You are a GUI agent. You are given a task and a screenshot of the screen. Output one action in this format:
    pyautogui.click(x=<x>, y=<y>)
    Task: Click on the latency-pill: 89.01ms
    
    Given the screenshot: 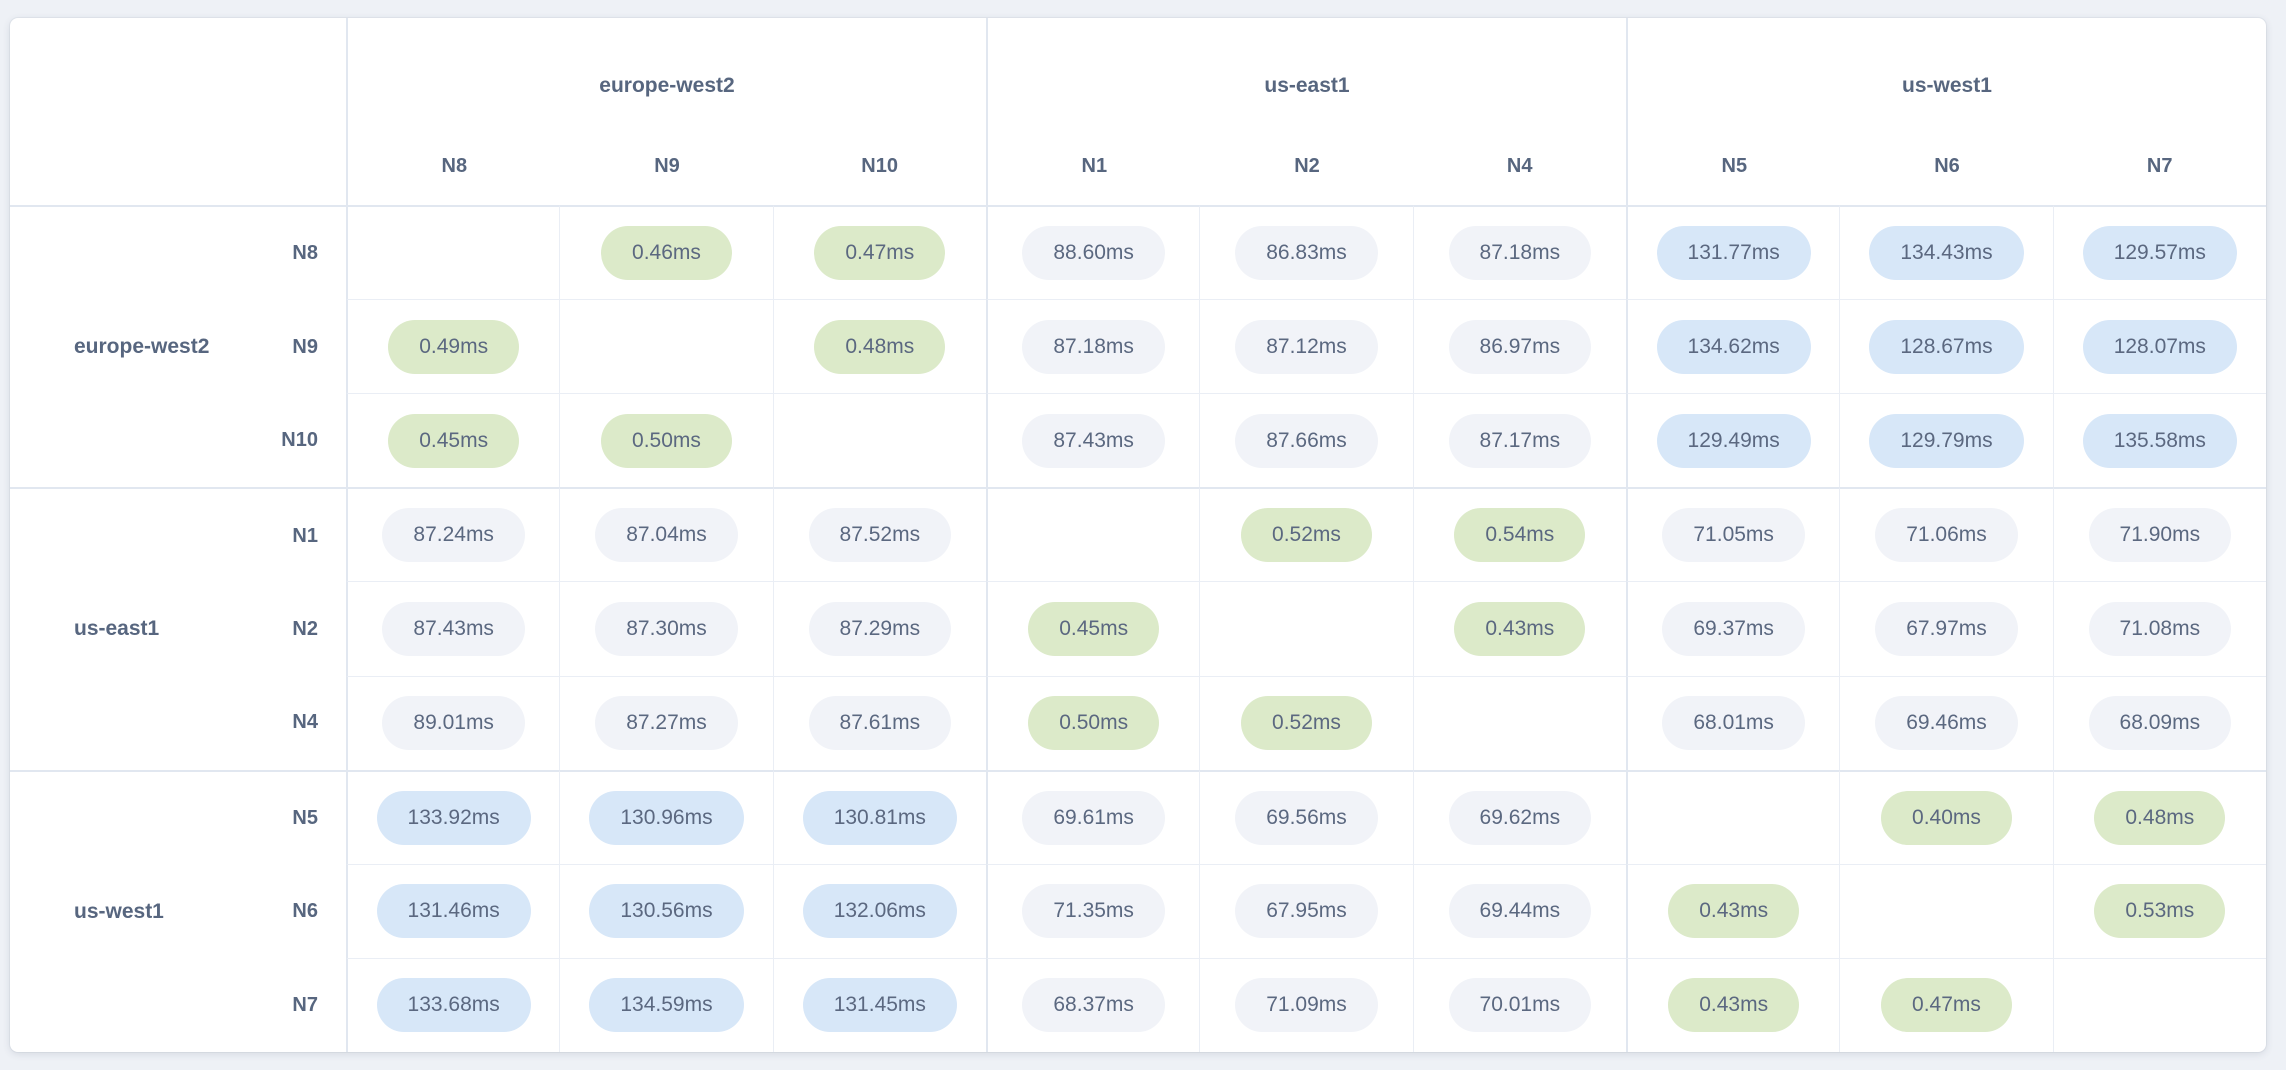 What is the action you would take?
    pyautogui.click(x=453, y=723)
    